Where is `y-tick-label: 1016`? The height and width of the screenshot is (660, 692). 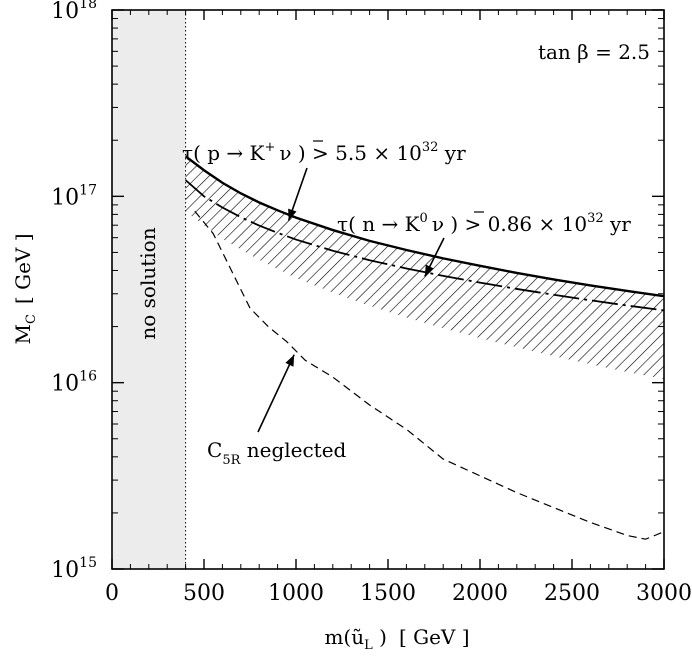 y-tick-label: 1016 is located at coordinates (74, 383).